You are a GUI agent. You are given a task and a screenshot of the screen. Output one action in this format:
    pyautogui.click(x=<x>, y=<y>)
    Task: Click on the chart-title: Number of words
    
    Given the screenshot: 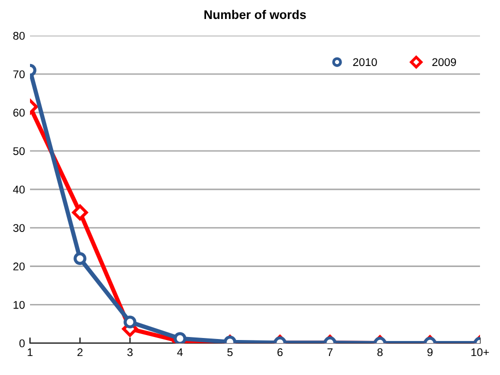 What is the action you would take?
    pyautogui.click(x=255, y=15)
    